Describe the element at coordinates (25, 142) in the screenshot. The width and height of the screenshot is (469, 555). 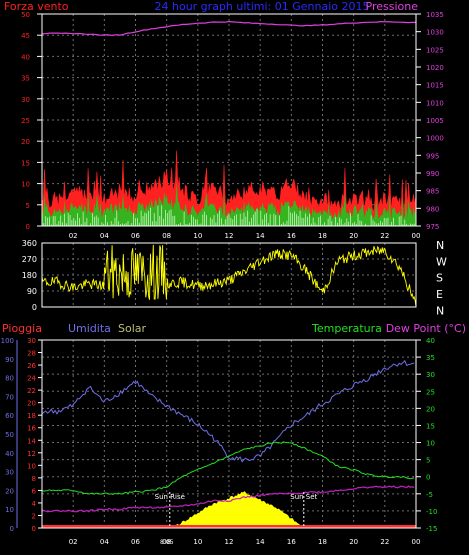
I see `y-tick-left: 20` at that location.